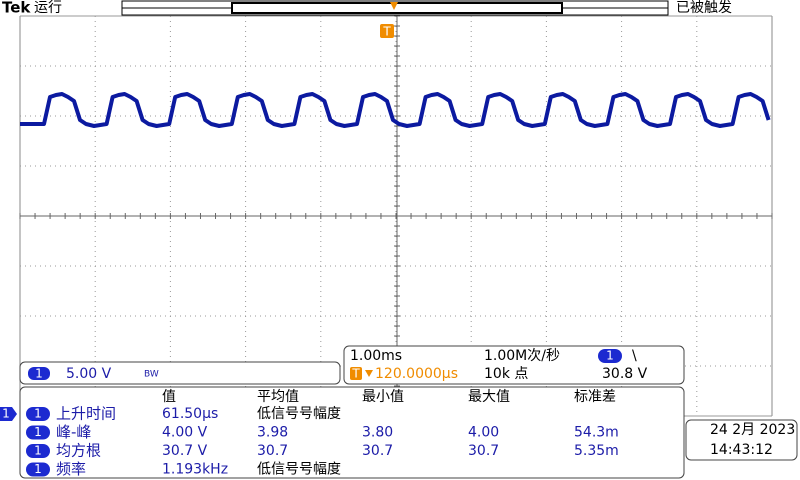 Image resolution: width=800 pixels, height=480 pixels. What do you see at coordinates (278, 397) in the screenshot?
I see `column-header: 平均值` at bounding box center [278, 397].